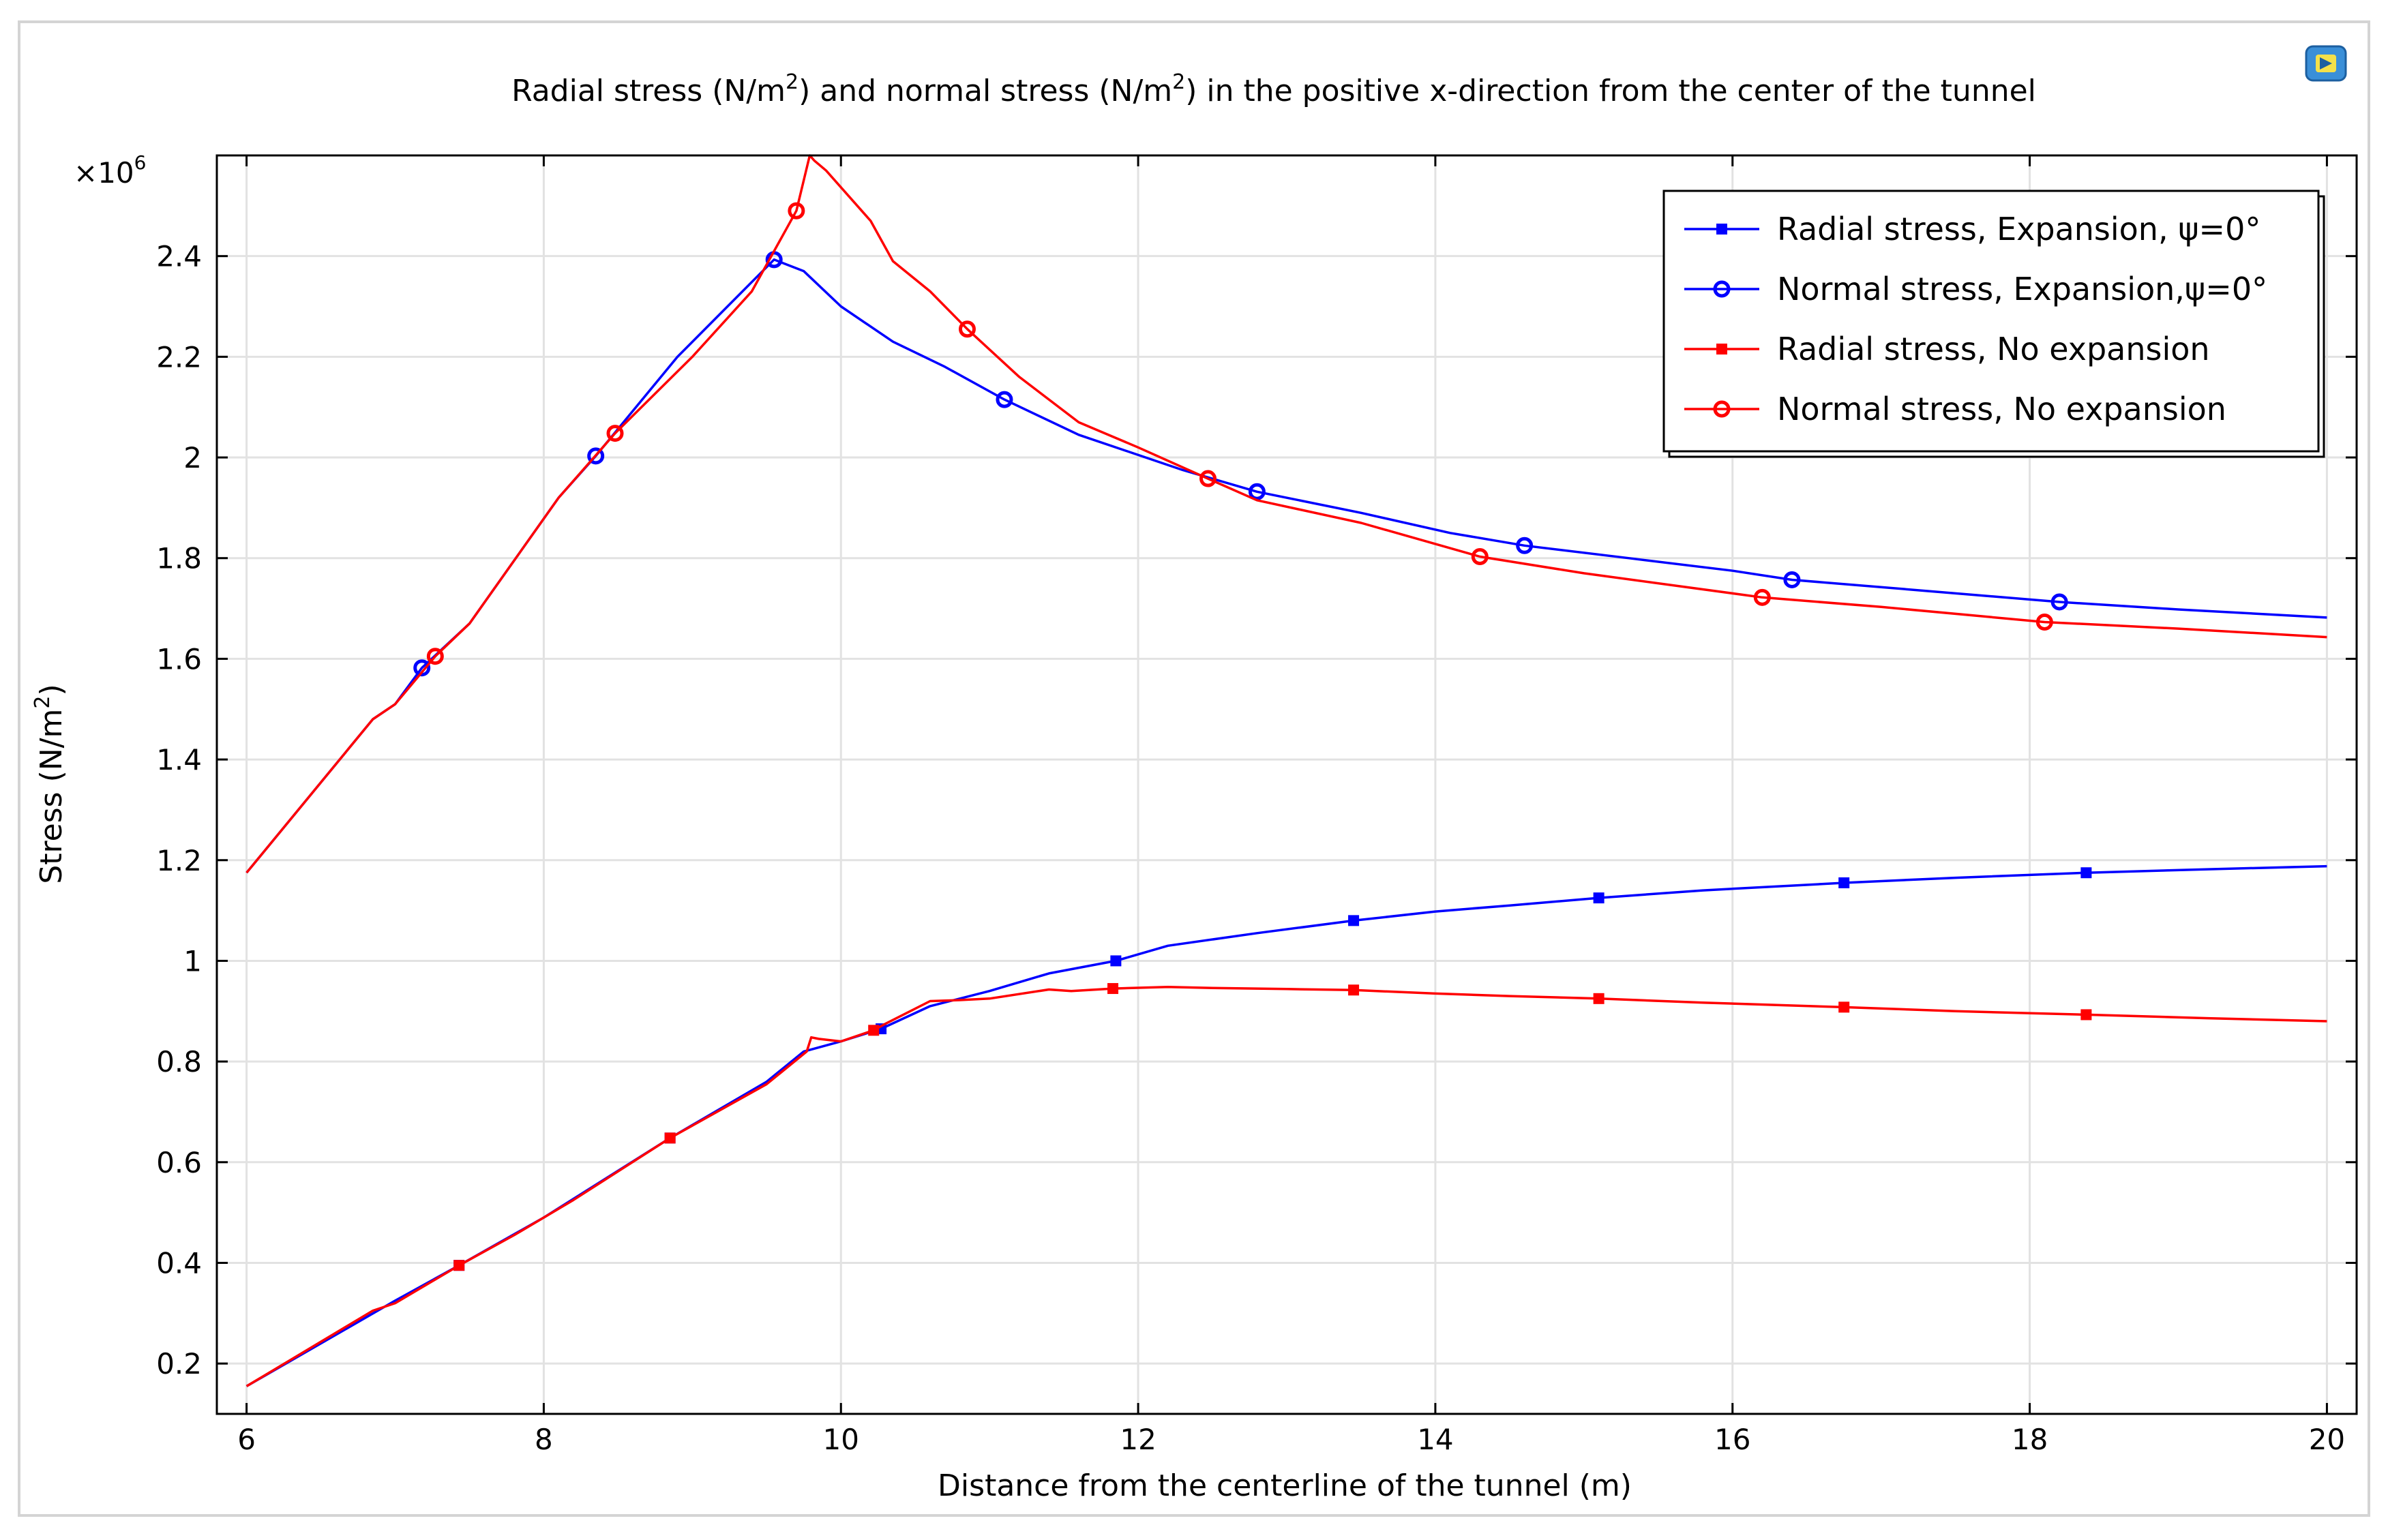  What do you see at coordinates (179, 357) in the screenshot?
I see `y-tick-label: 2.2` at bounding box center [179, 357].